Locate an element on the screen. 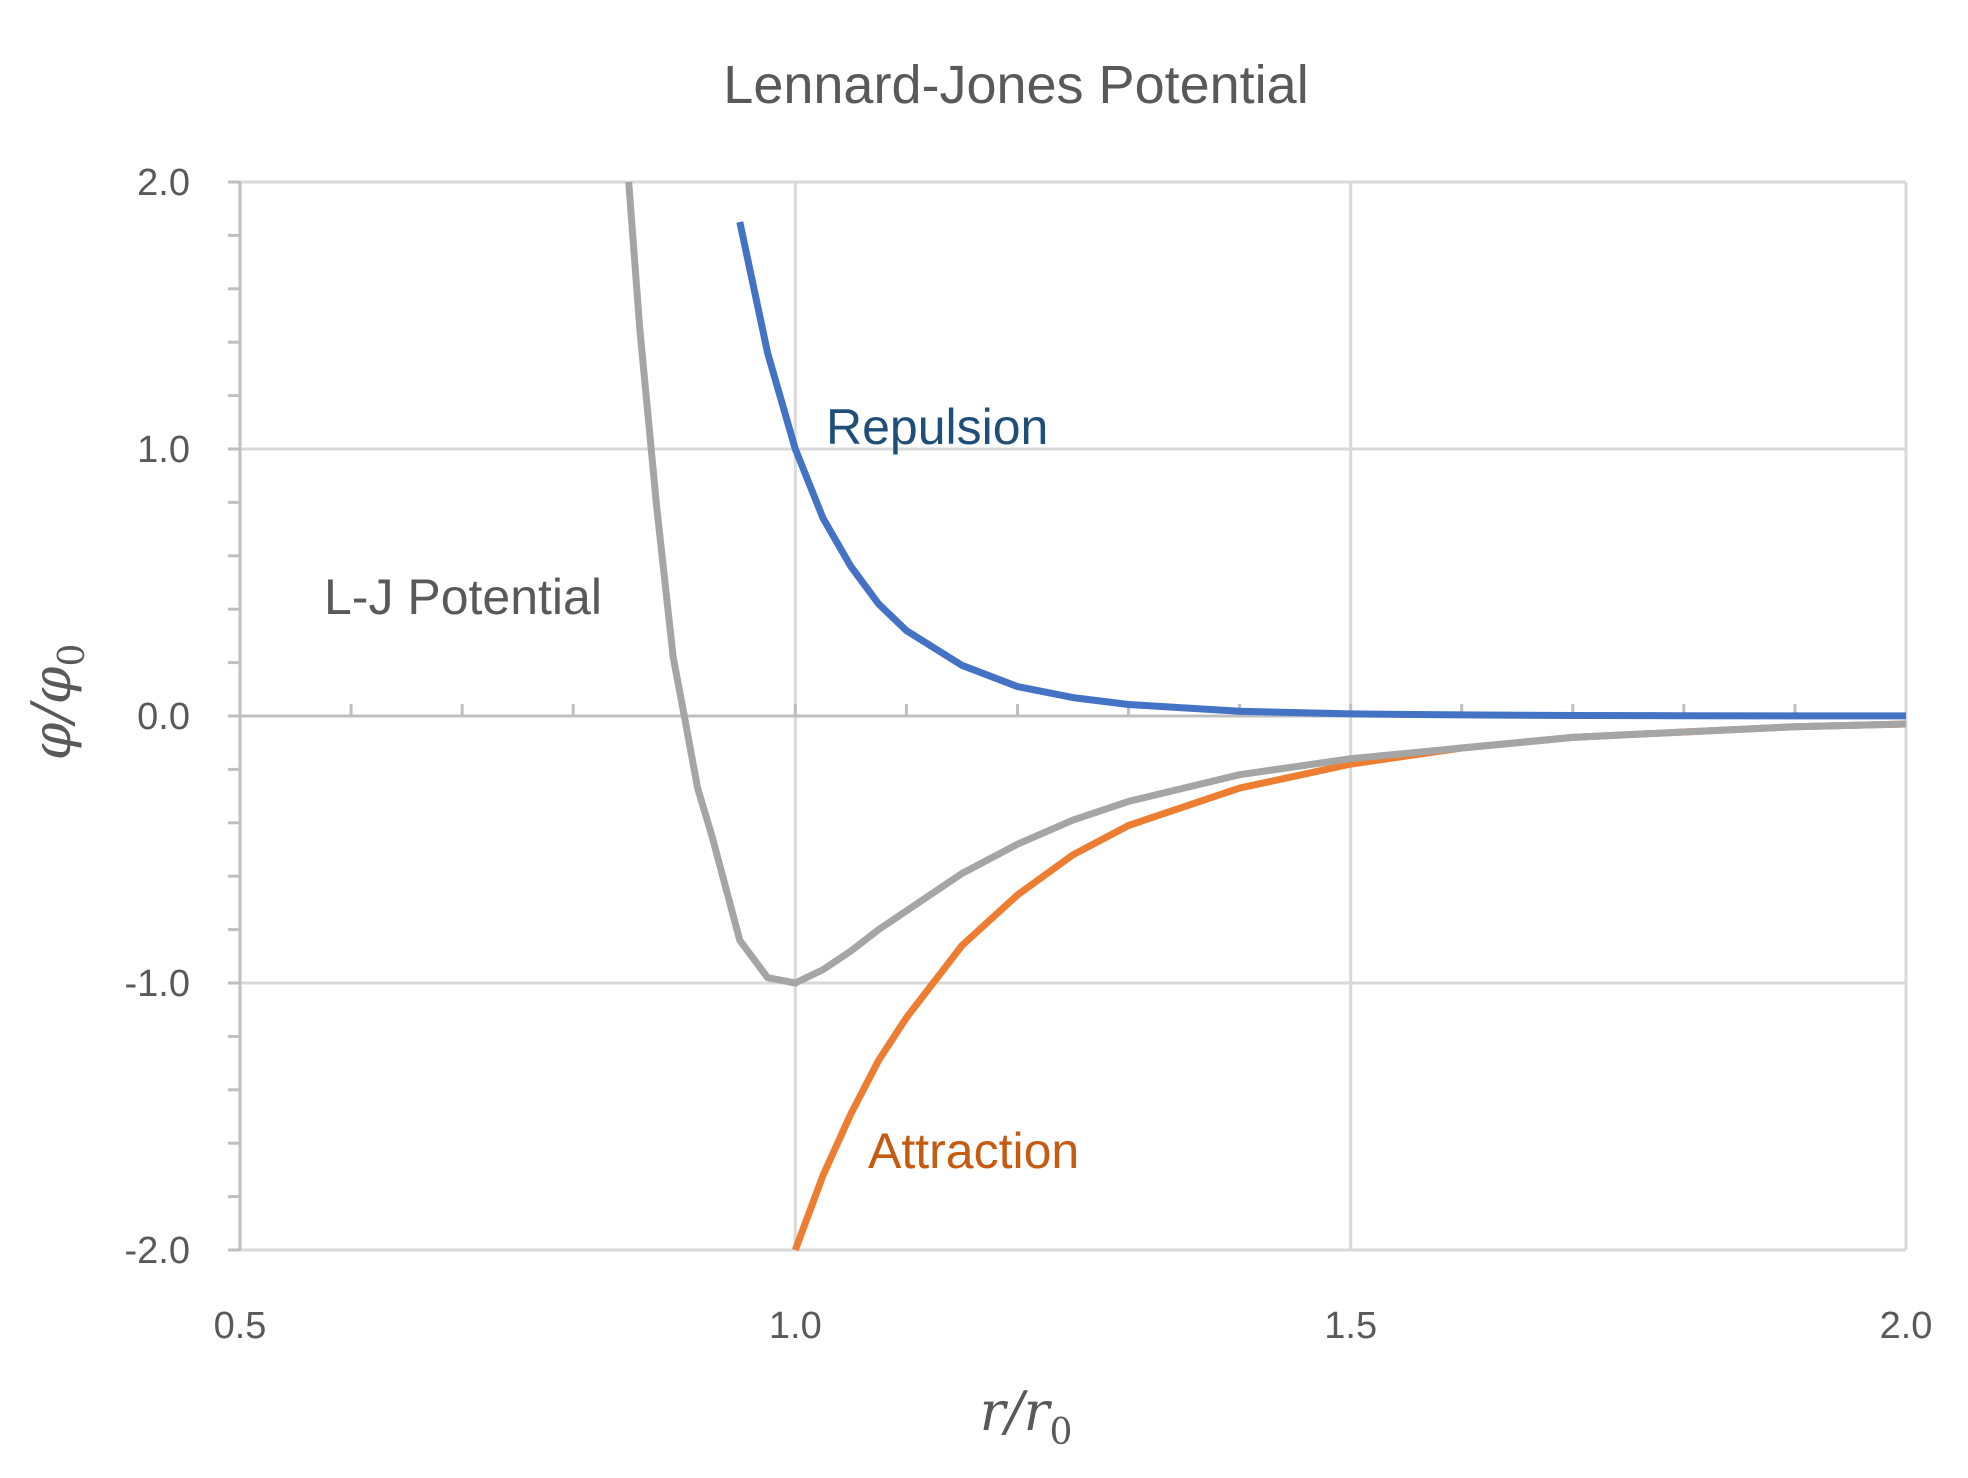  x-axis-label: r/r0 is located at coordinates (1026, 1416).